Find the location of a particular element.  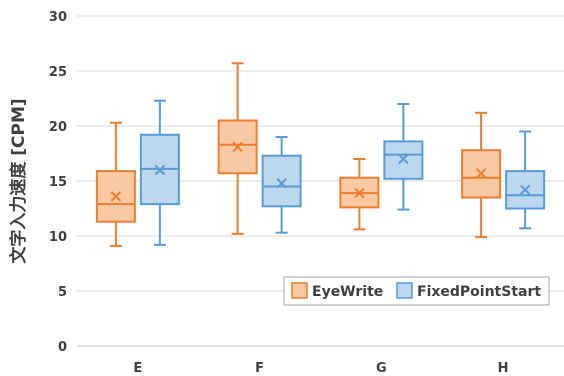

y-axis-label: 文字入力速度 [CPM] is located at coordinates (18, 180).